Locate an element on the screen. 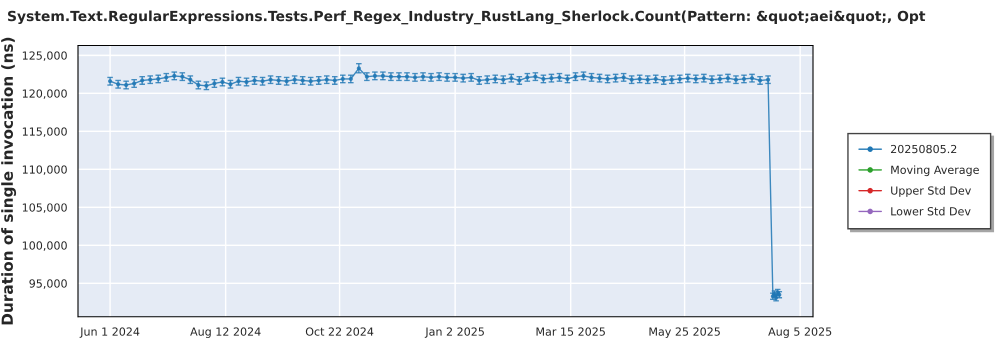 This screenshot has height=350, width=1000. legend-label: Lower Std Dev is located at coordinates (931, 211).